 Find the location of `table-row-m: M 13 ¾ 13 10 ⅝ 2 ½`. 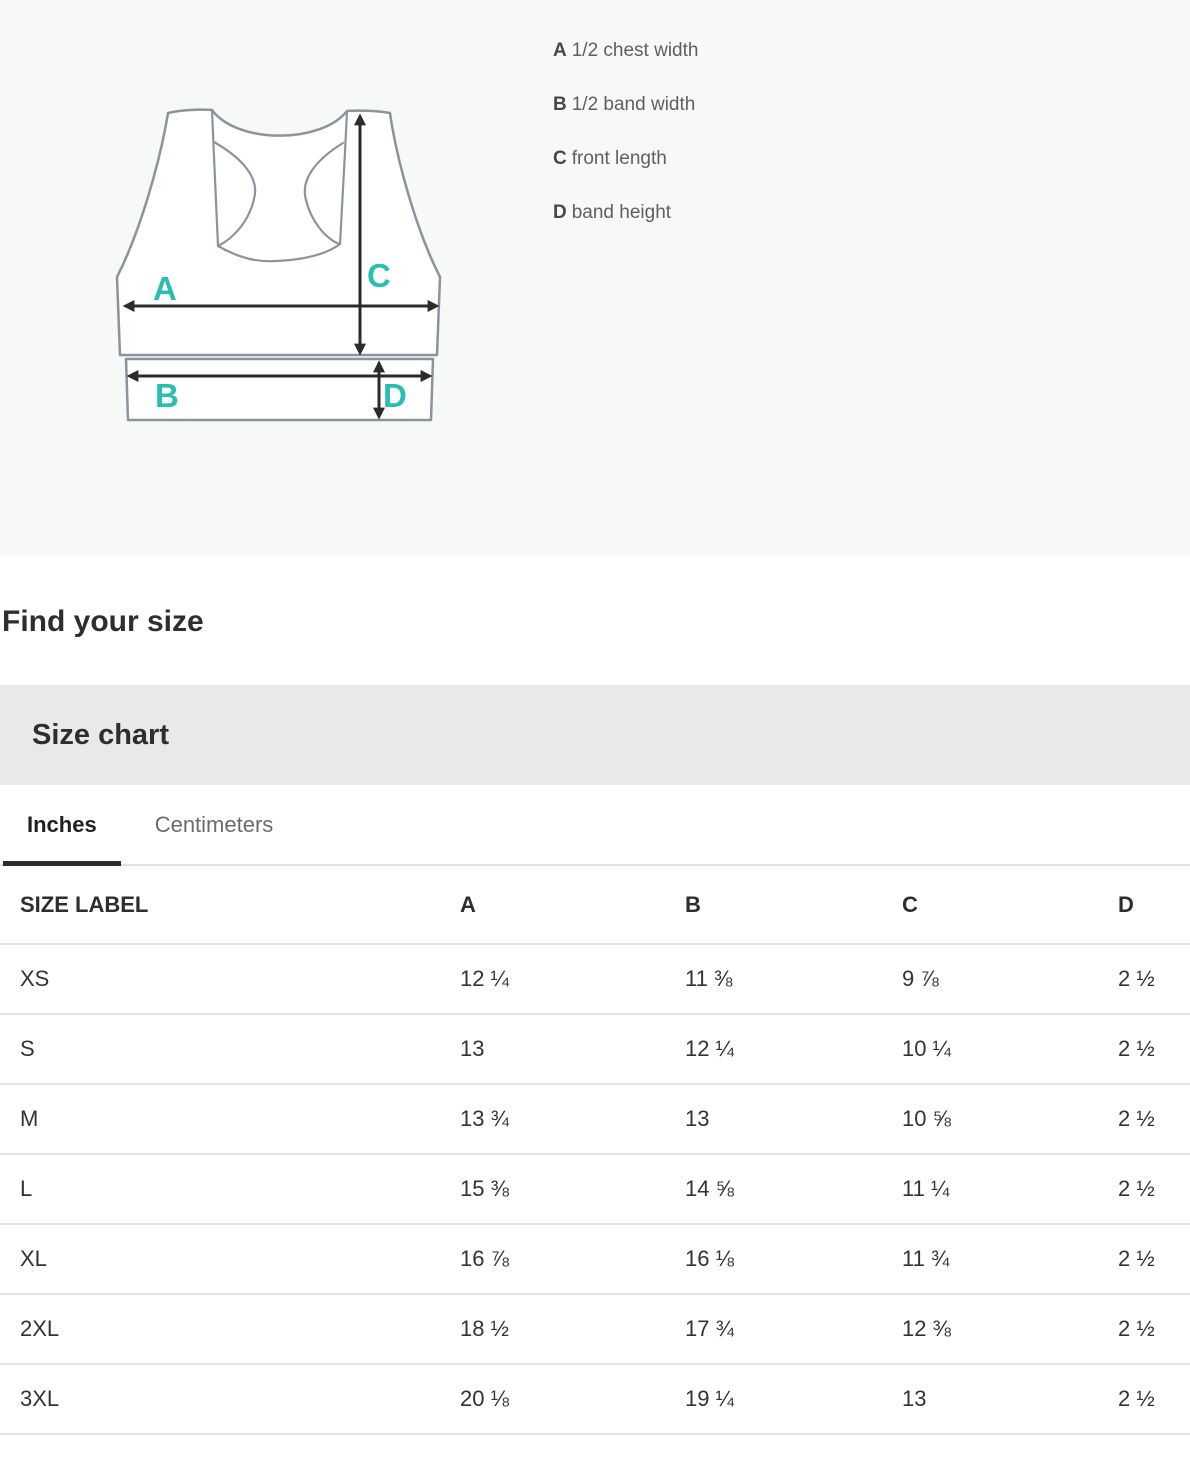

table-row-m: M 13 ¾ 13 10 ⅝ 2 ½ is located at coordinates (595, 1119).